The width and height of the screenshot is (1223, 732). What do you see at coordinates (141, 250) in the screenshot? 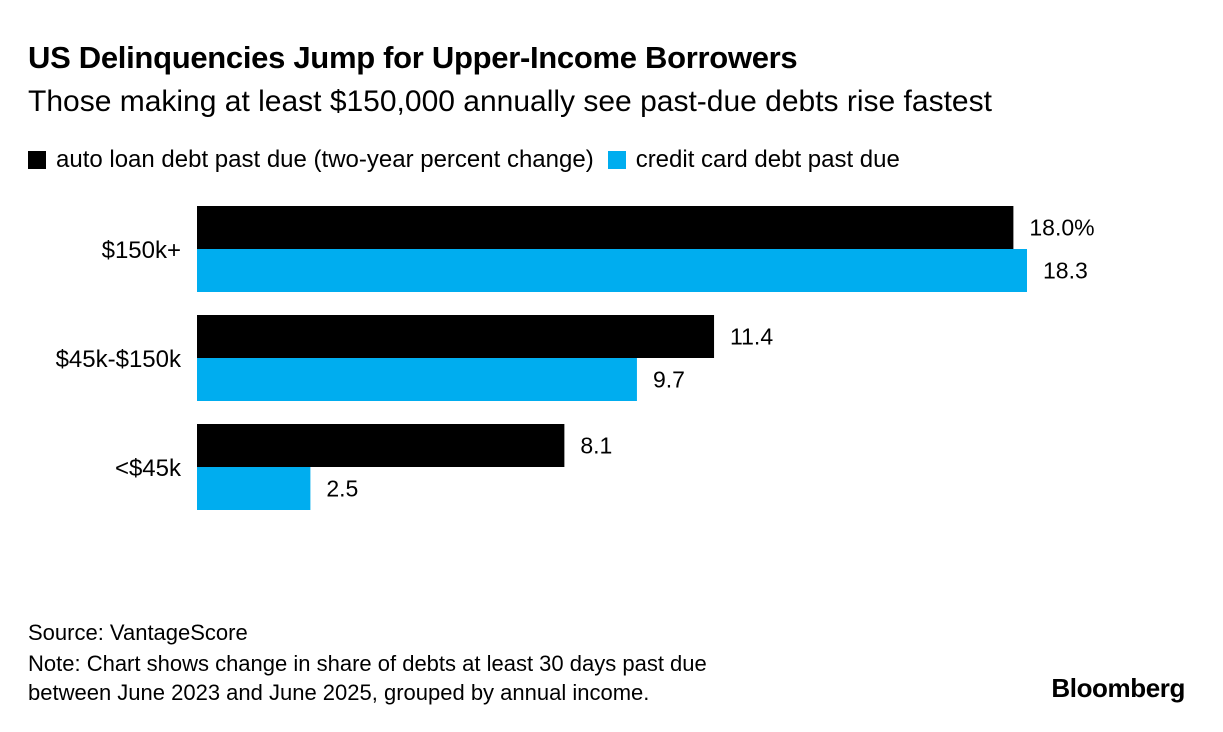
I see `category-label-150k: $150k+` at bounding box center [141, 250].